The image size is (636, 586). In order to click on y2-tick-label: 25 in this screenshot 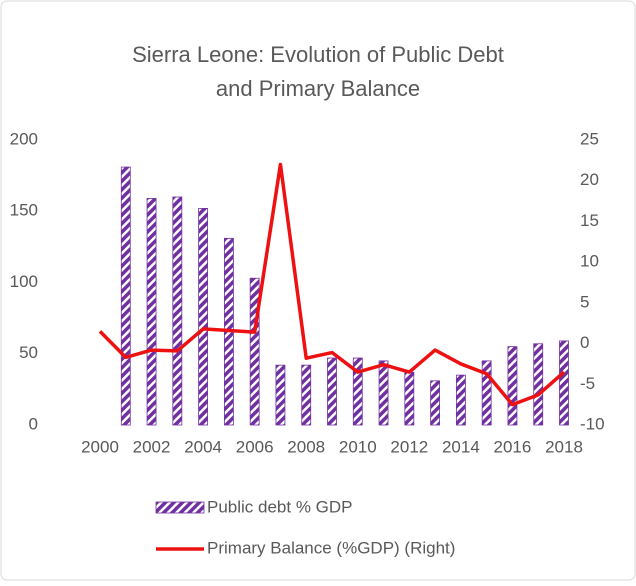, I will do `click(589, 138)`.